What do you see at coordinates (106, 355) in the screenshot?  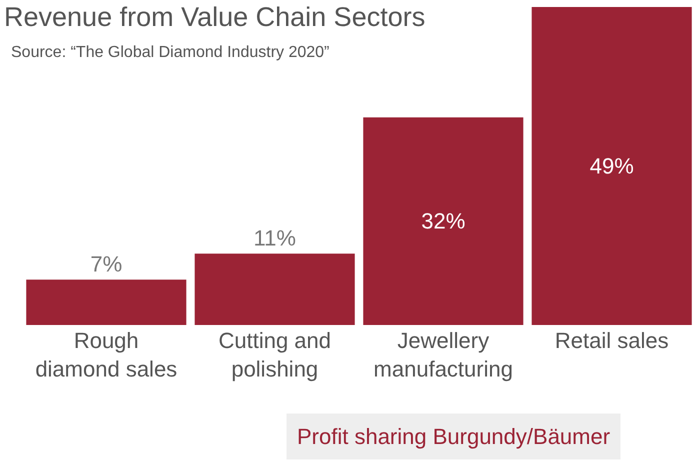 I see `x-tick-label: Rough diamond sales` at bounding box center [106, 355].